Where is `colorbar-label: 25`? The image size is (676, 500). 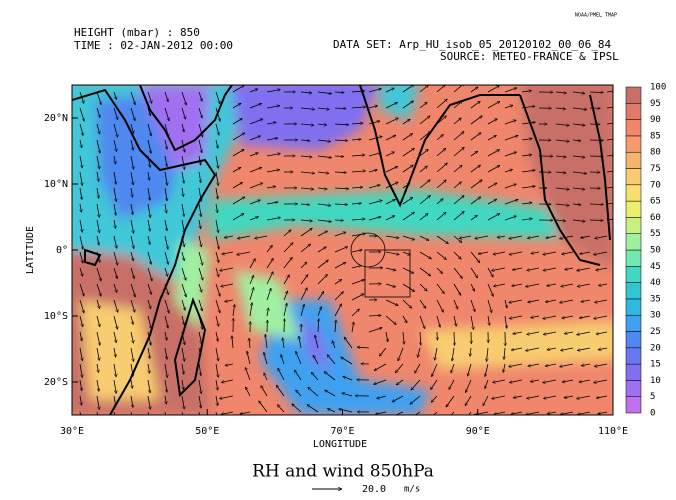 colorbar-label: 25 is located at coordinates (655, 332).